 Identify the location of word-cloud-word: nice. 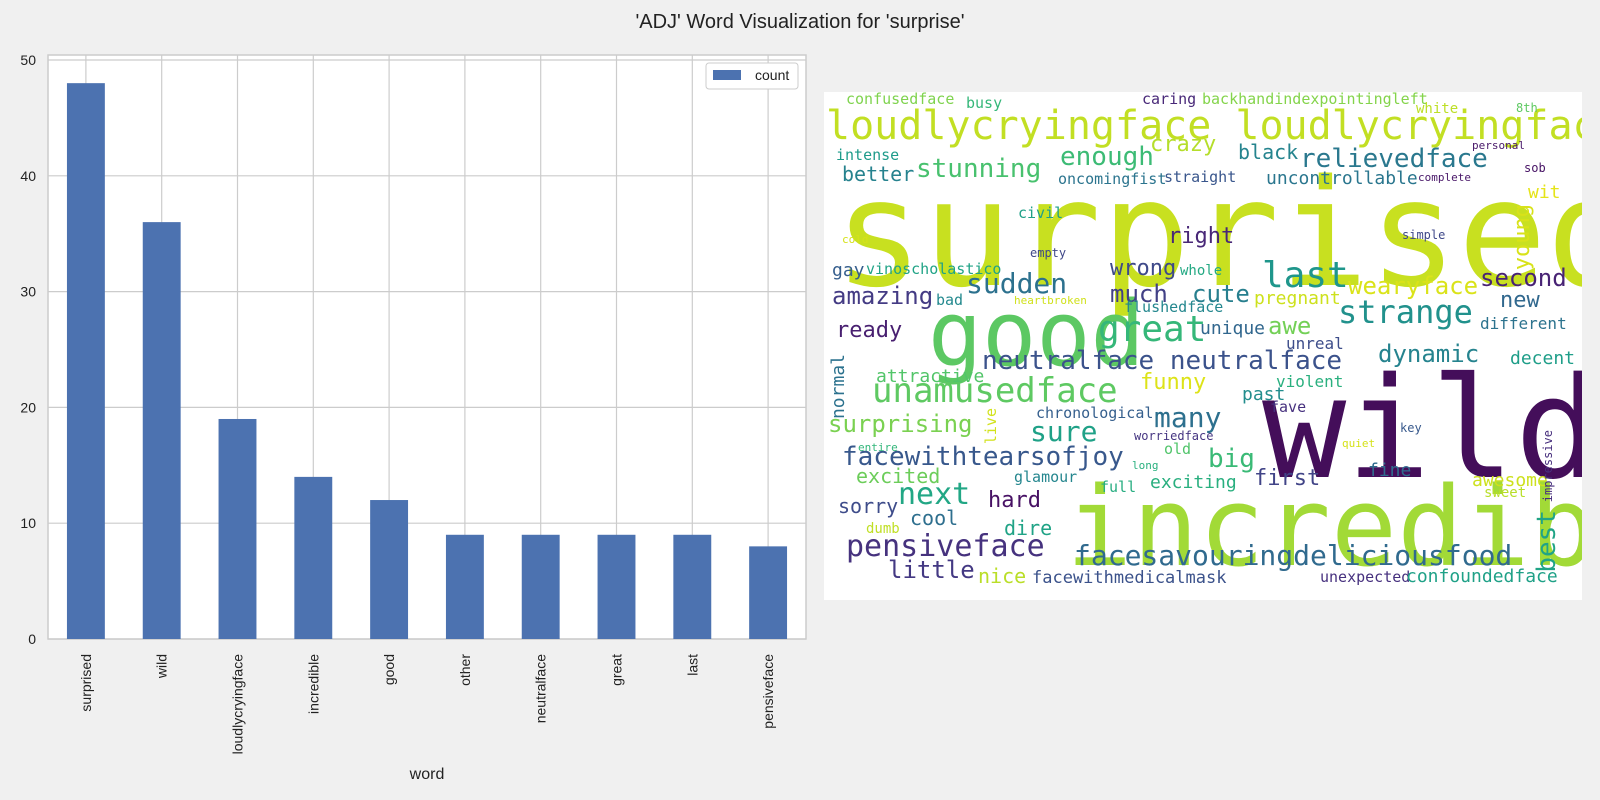
(1002, 576).